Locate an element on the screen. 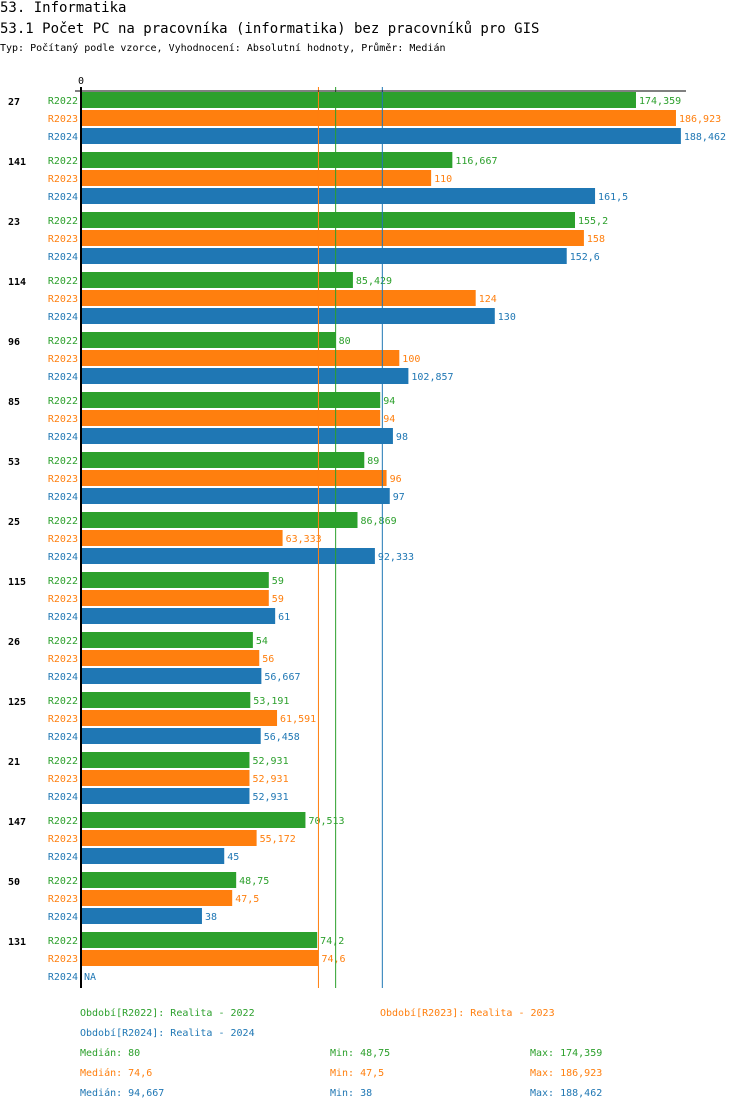  category-label: 147 is located at coordinates (17, 822).